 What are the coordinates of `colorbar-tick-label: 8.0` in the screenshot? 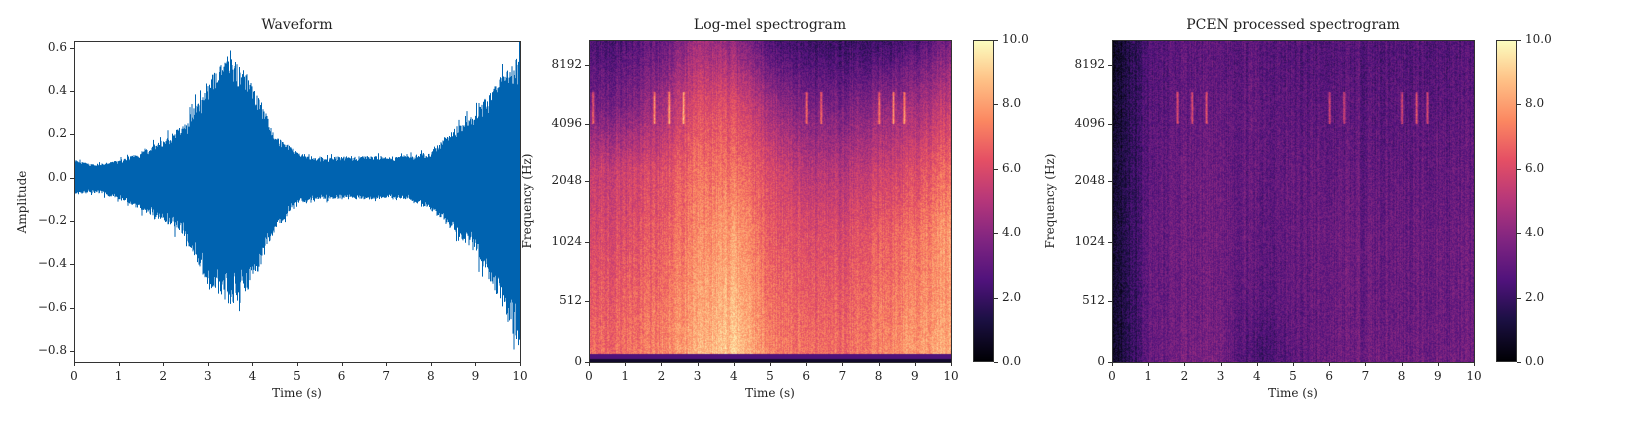 It's located at (1535, 103).